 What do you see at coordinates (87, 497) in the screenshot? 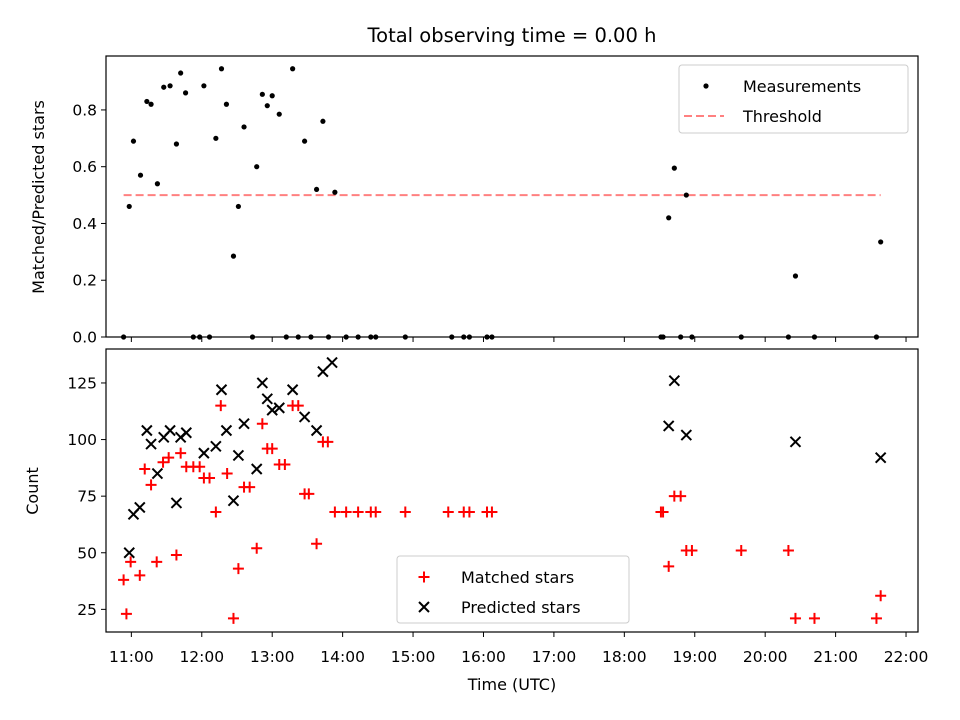
I see `y-tick-label: 75` at bounding box center [87, 497].